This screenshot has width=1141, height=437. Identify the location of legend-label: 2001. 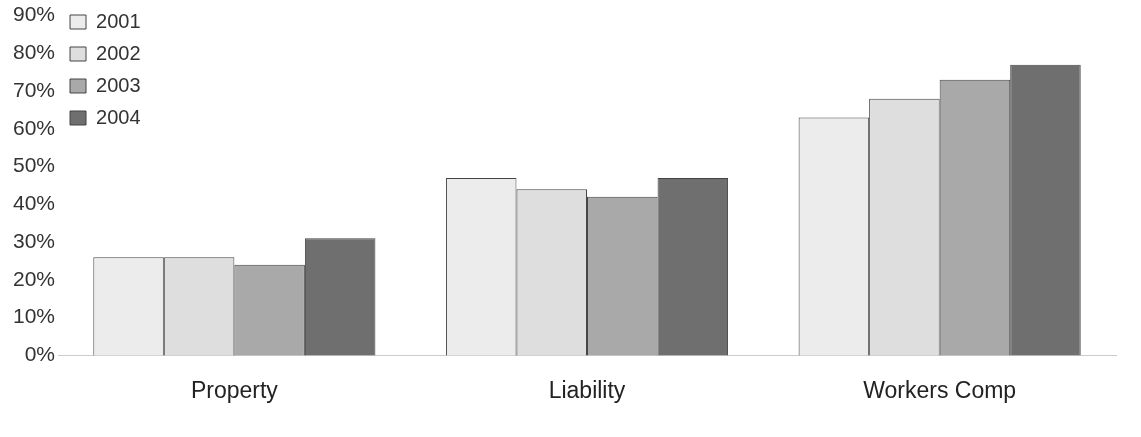
(118, 20).